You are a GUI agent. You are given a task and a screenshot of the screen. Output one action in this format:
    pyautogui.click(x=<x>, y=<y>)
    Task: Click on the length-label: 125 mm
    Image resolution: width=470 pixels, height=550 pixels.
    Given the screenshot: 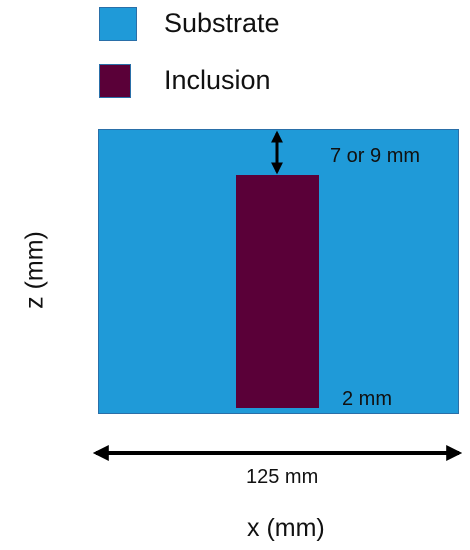 What is the action you would take?
    pyautogui.click(x=282, y=477)
    